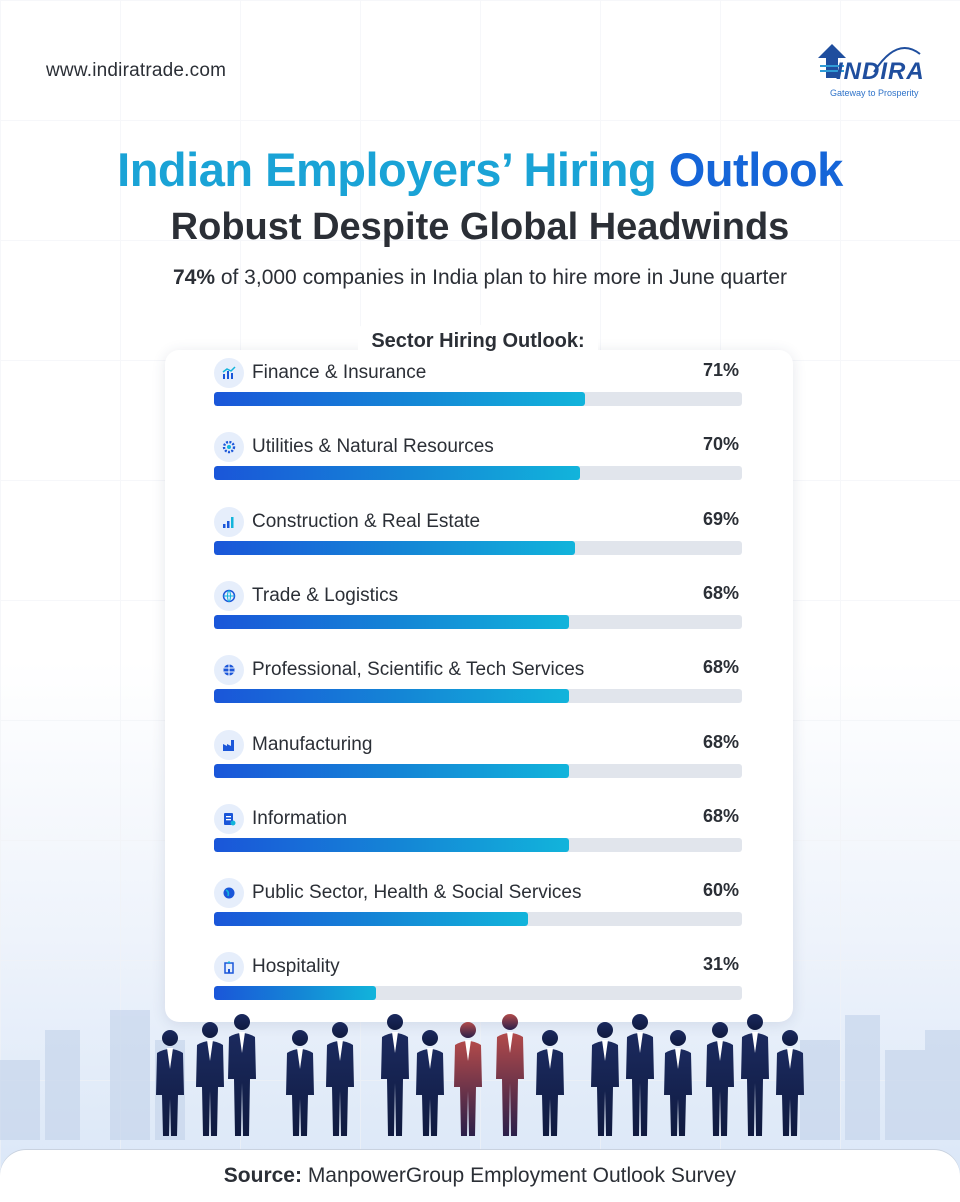  I want to click on chart-title: Sector Hiring Outlook:, so click(478, 341).